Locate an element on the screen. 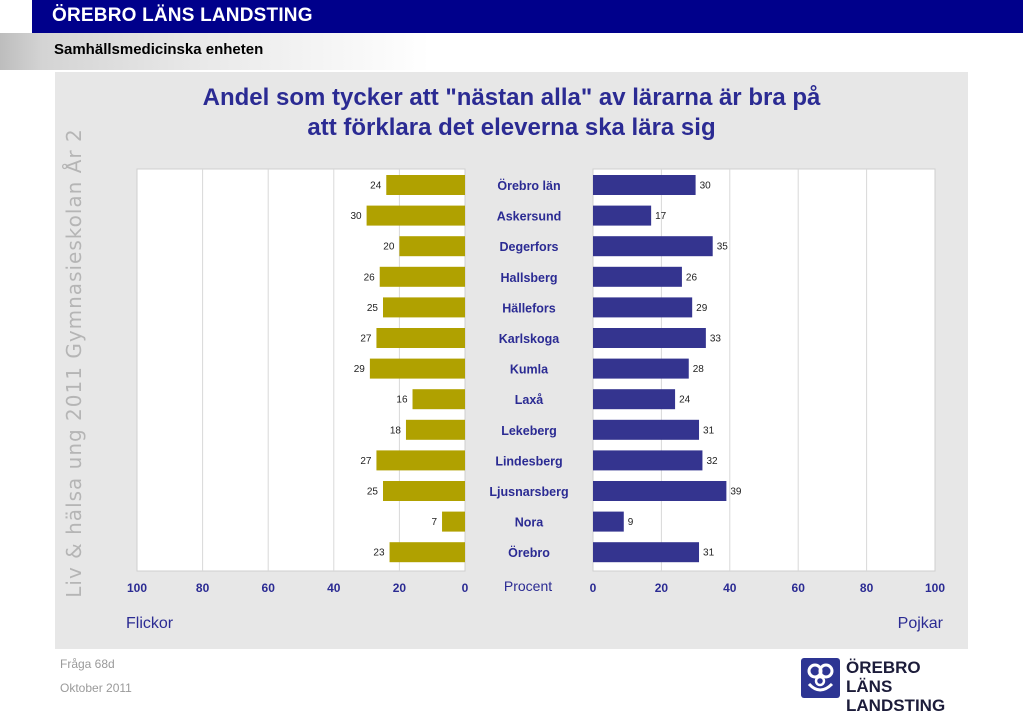 This screenshot has width=1023, height=715. sub-header-bar is located at coordinates (215, 51).